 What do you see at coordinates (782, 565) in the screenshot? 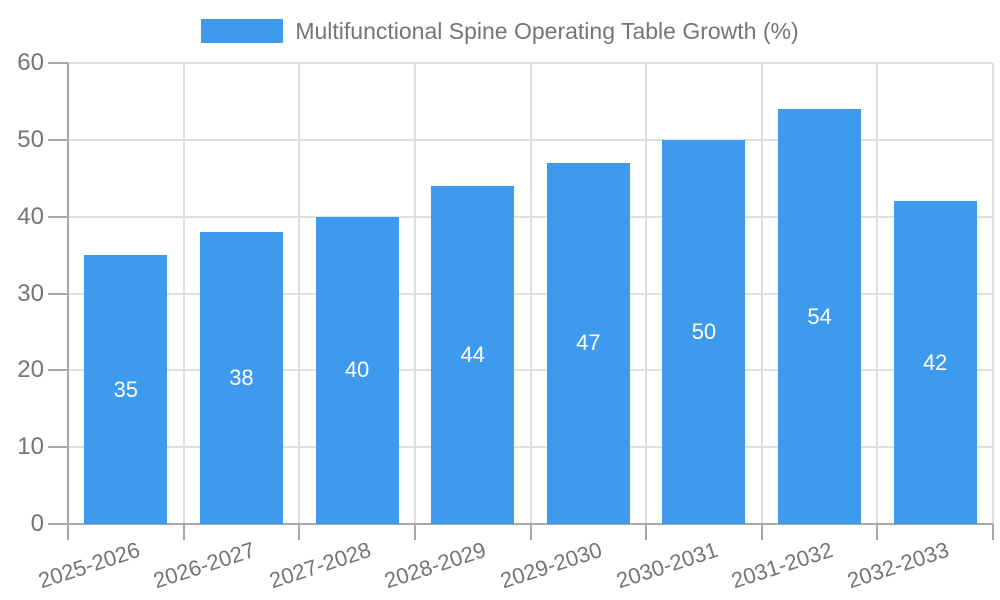
I see `x-axis-tick-label: 2031-2032` at bounding box center [782, 565].